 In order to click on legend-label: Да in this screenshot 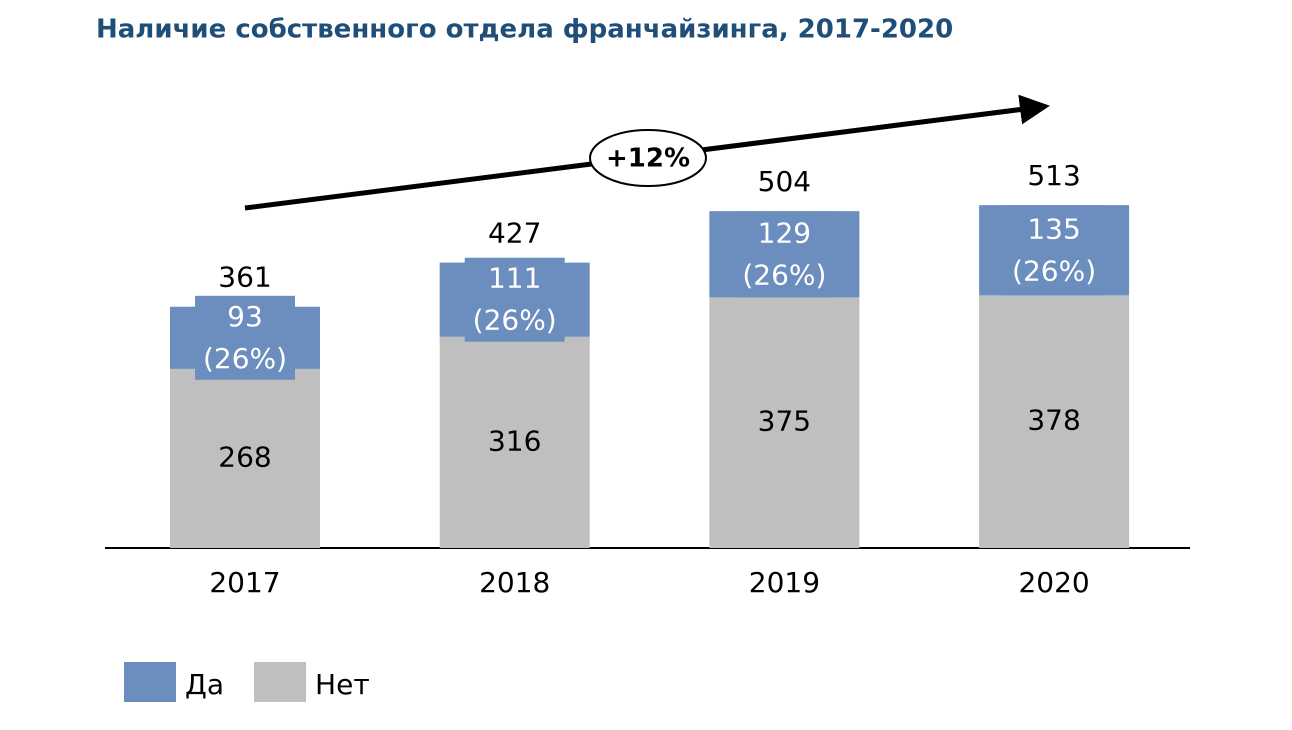, I will do `click(204, 684)`.